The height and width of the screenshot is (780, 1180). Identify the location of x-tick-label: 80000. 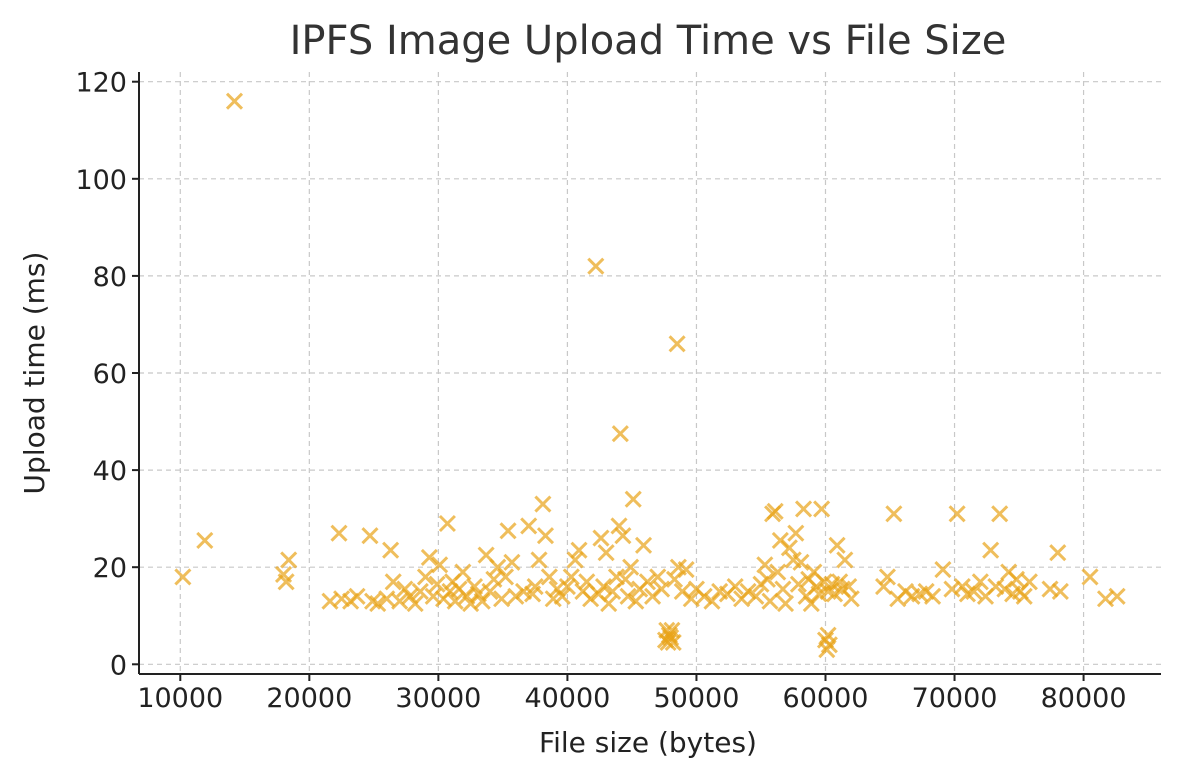
(1084, 698).